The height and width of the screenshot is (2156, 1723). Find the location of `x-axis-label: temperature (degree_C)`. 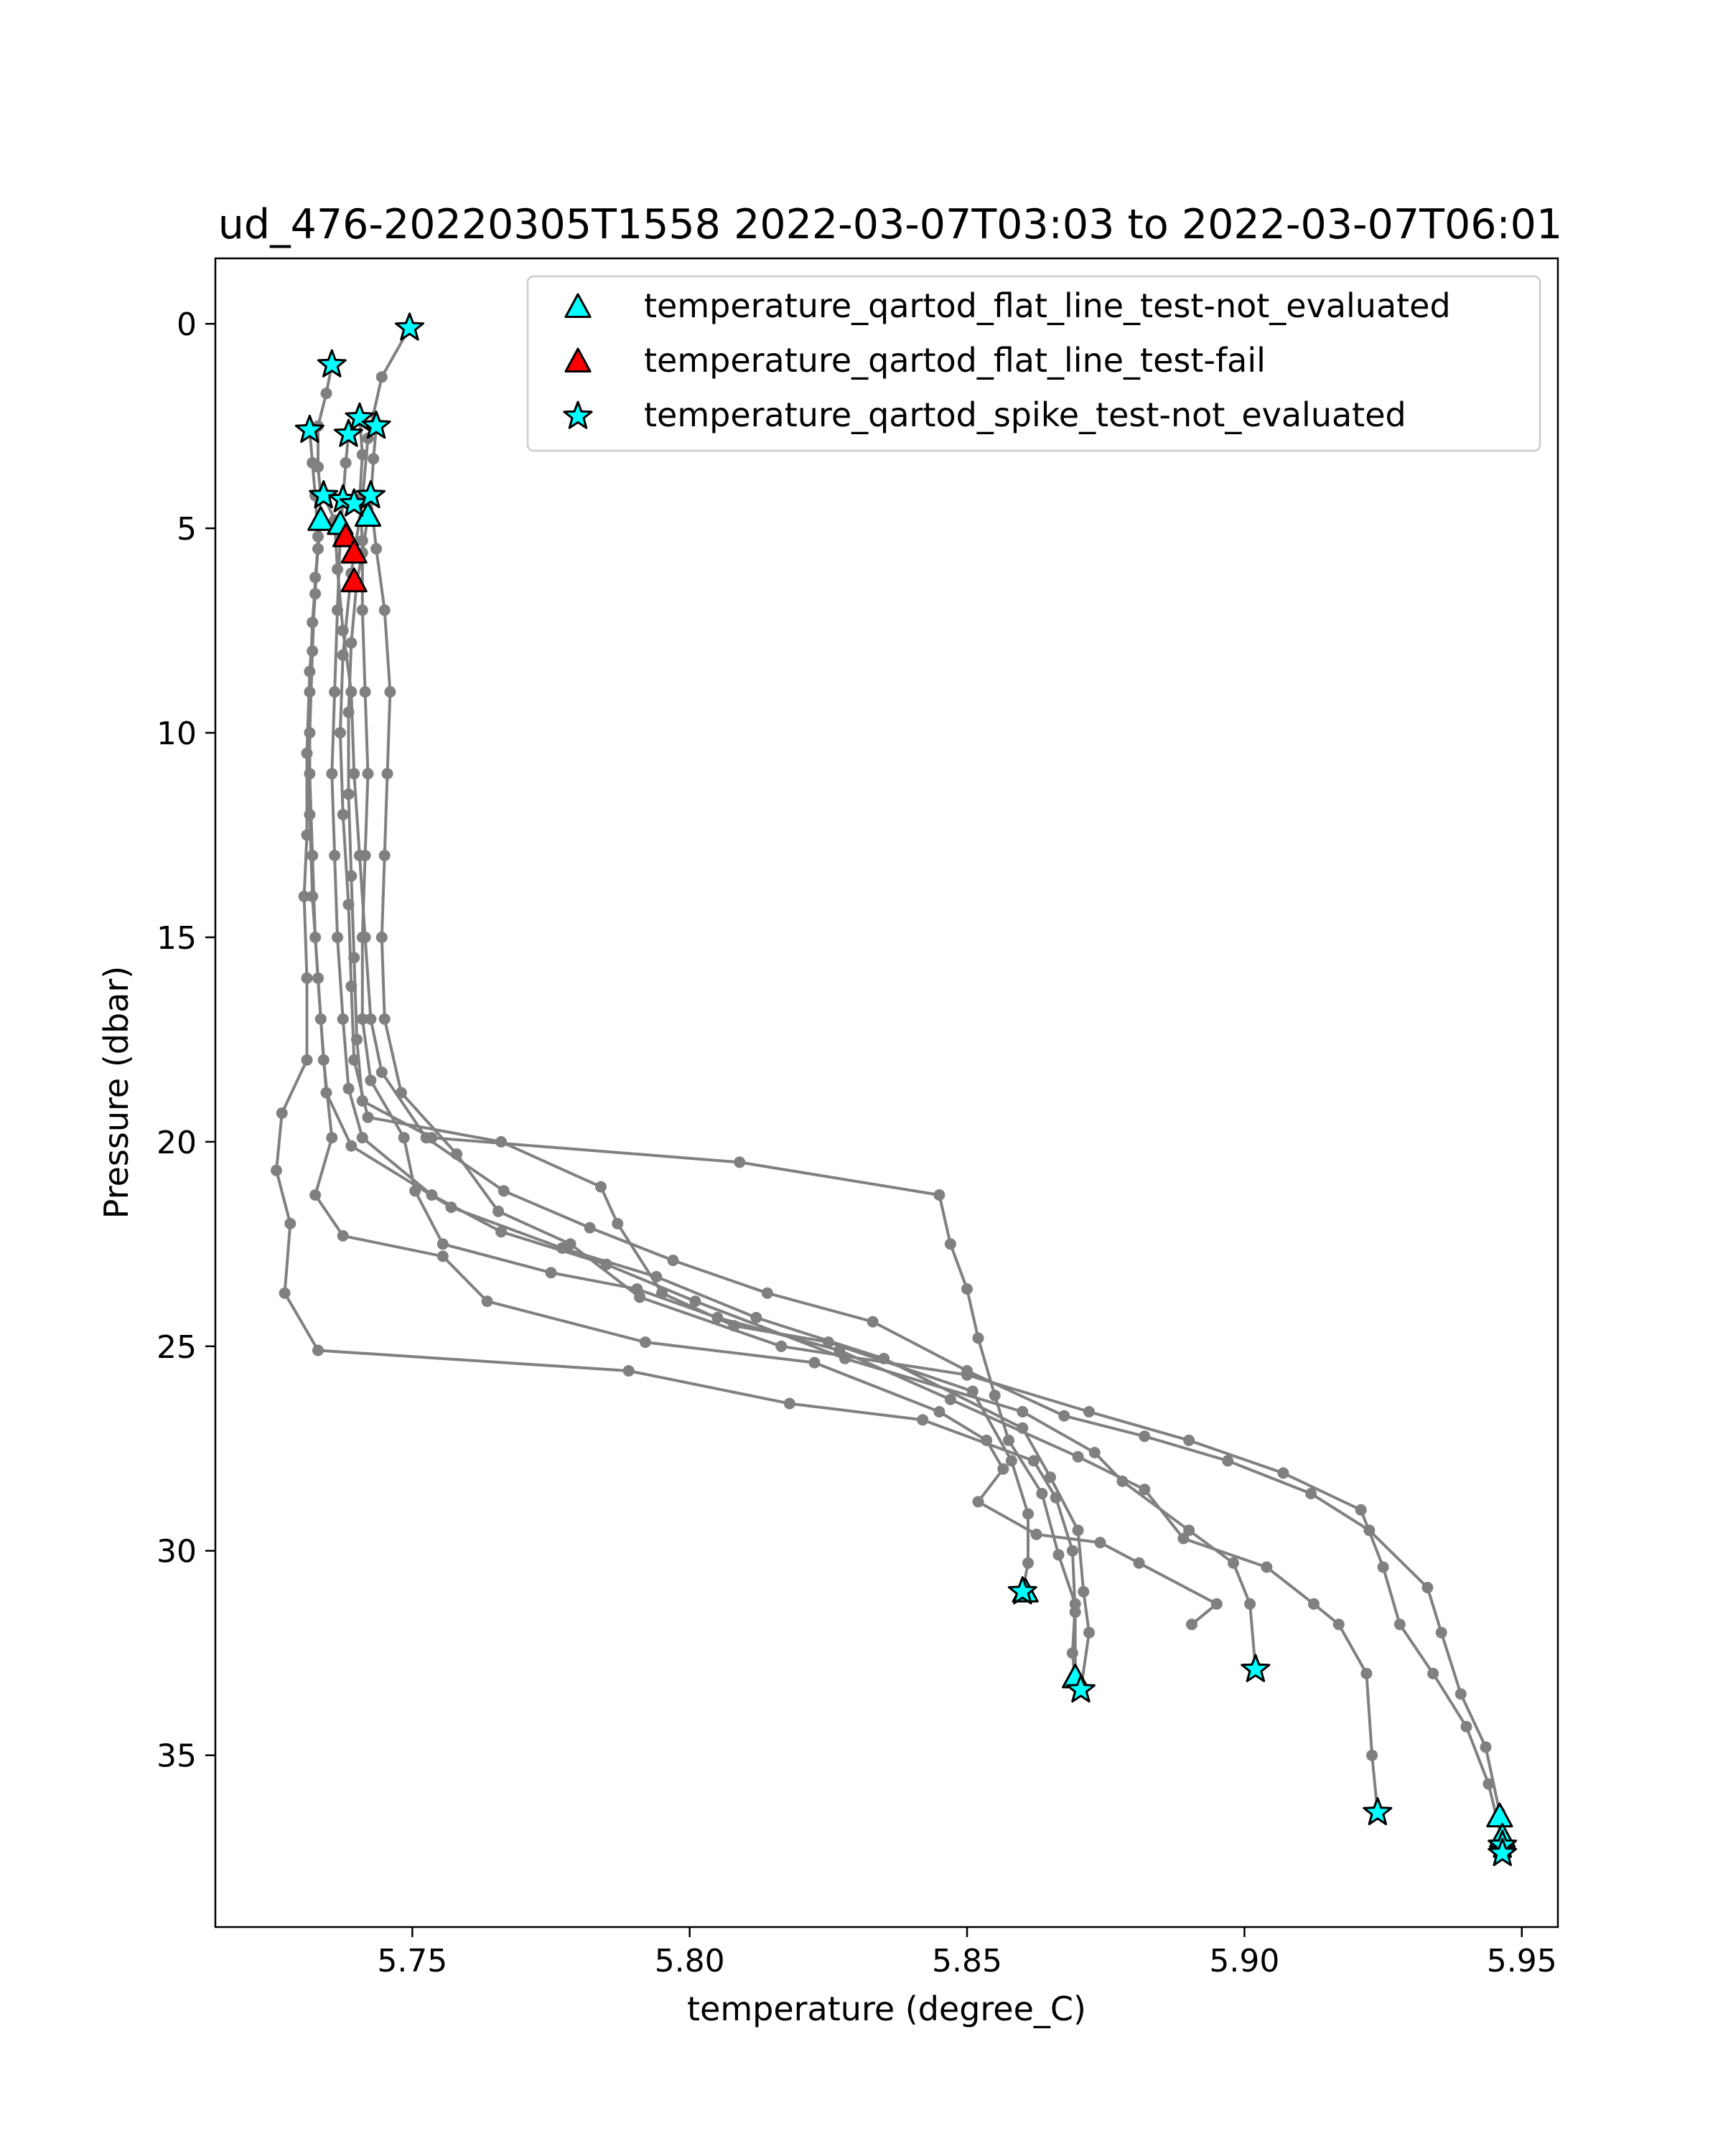

x-axis-label: temperature (degree_C) is located at coordinates (887, 2008).